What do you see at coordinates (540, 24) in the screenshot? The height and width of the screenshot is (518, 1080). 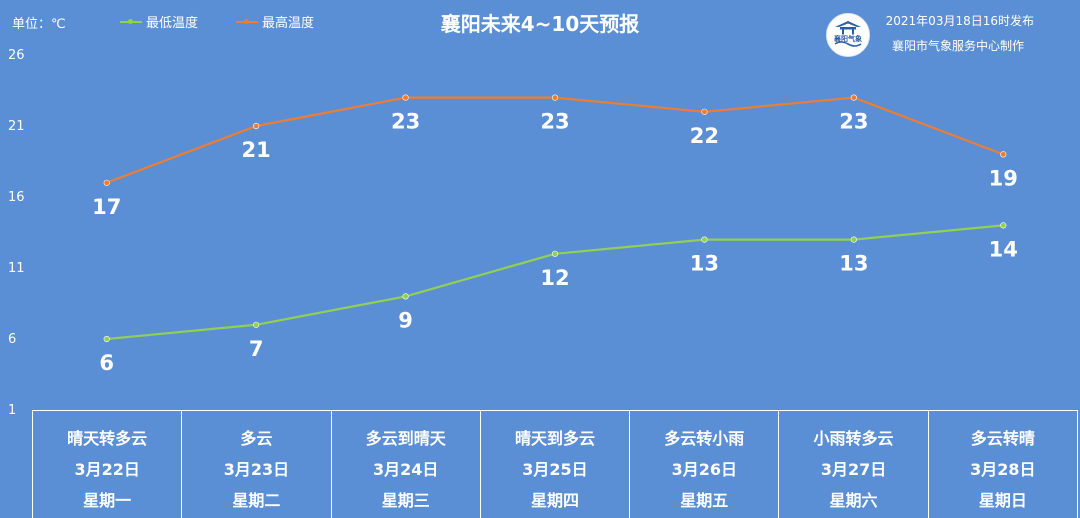 I see `chart-title: 襄阳未来4~10天预报` at bounding box center [540, 24].